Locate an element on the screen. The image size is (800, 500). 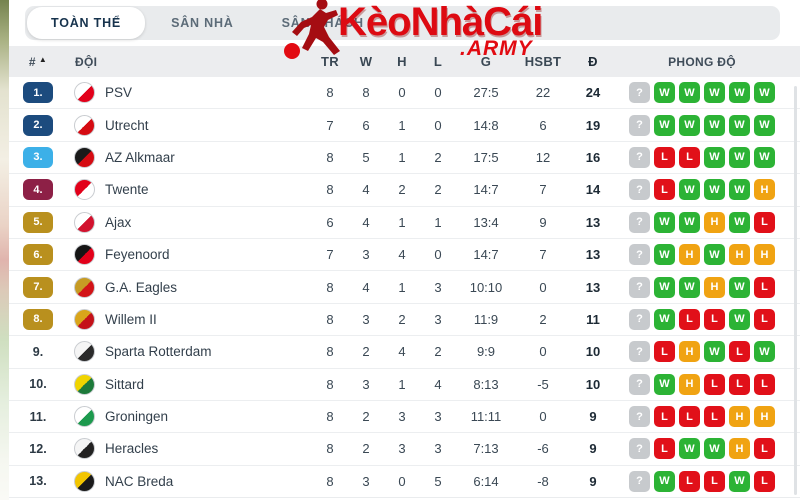
table-row: 12. Heracles 8 2 3 3 7:13 -6 9? L W W H L is located at coordinates (404, 448).